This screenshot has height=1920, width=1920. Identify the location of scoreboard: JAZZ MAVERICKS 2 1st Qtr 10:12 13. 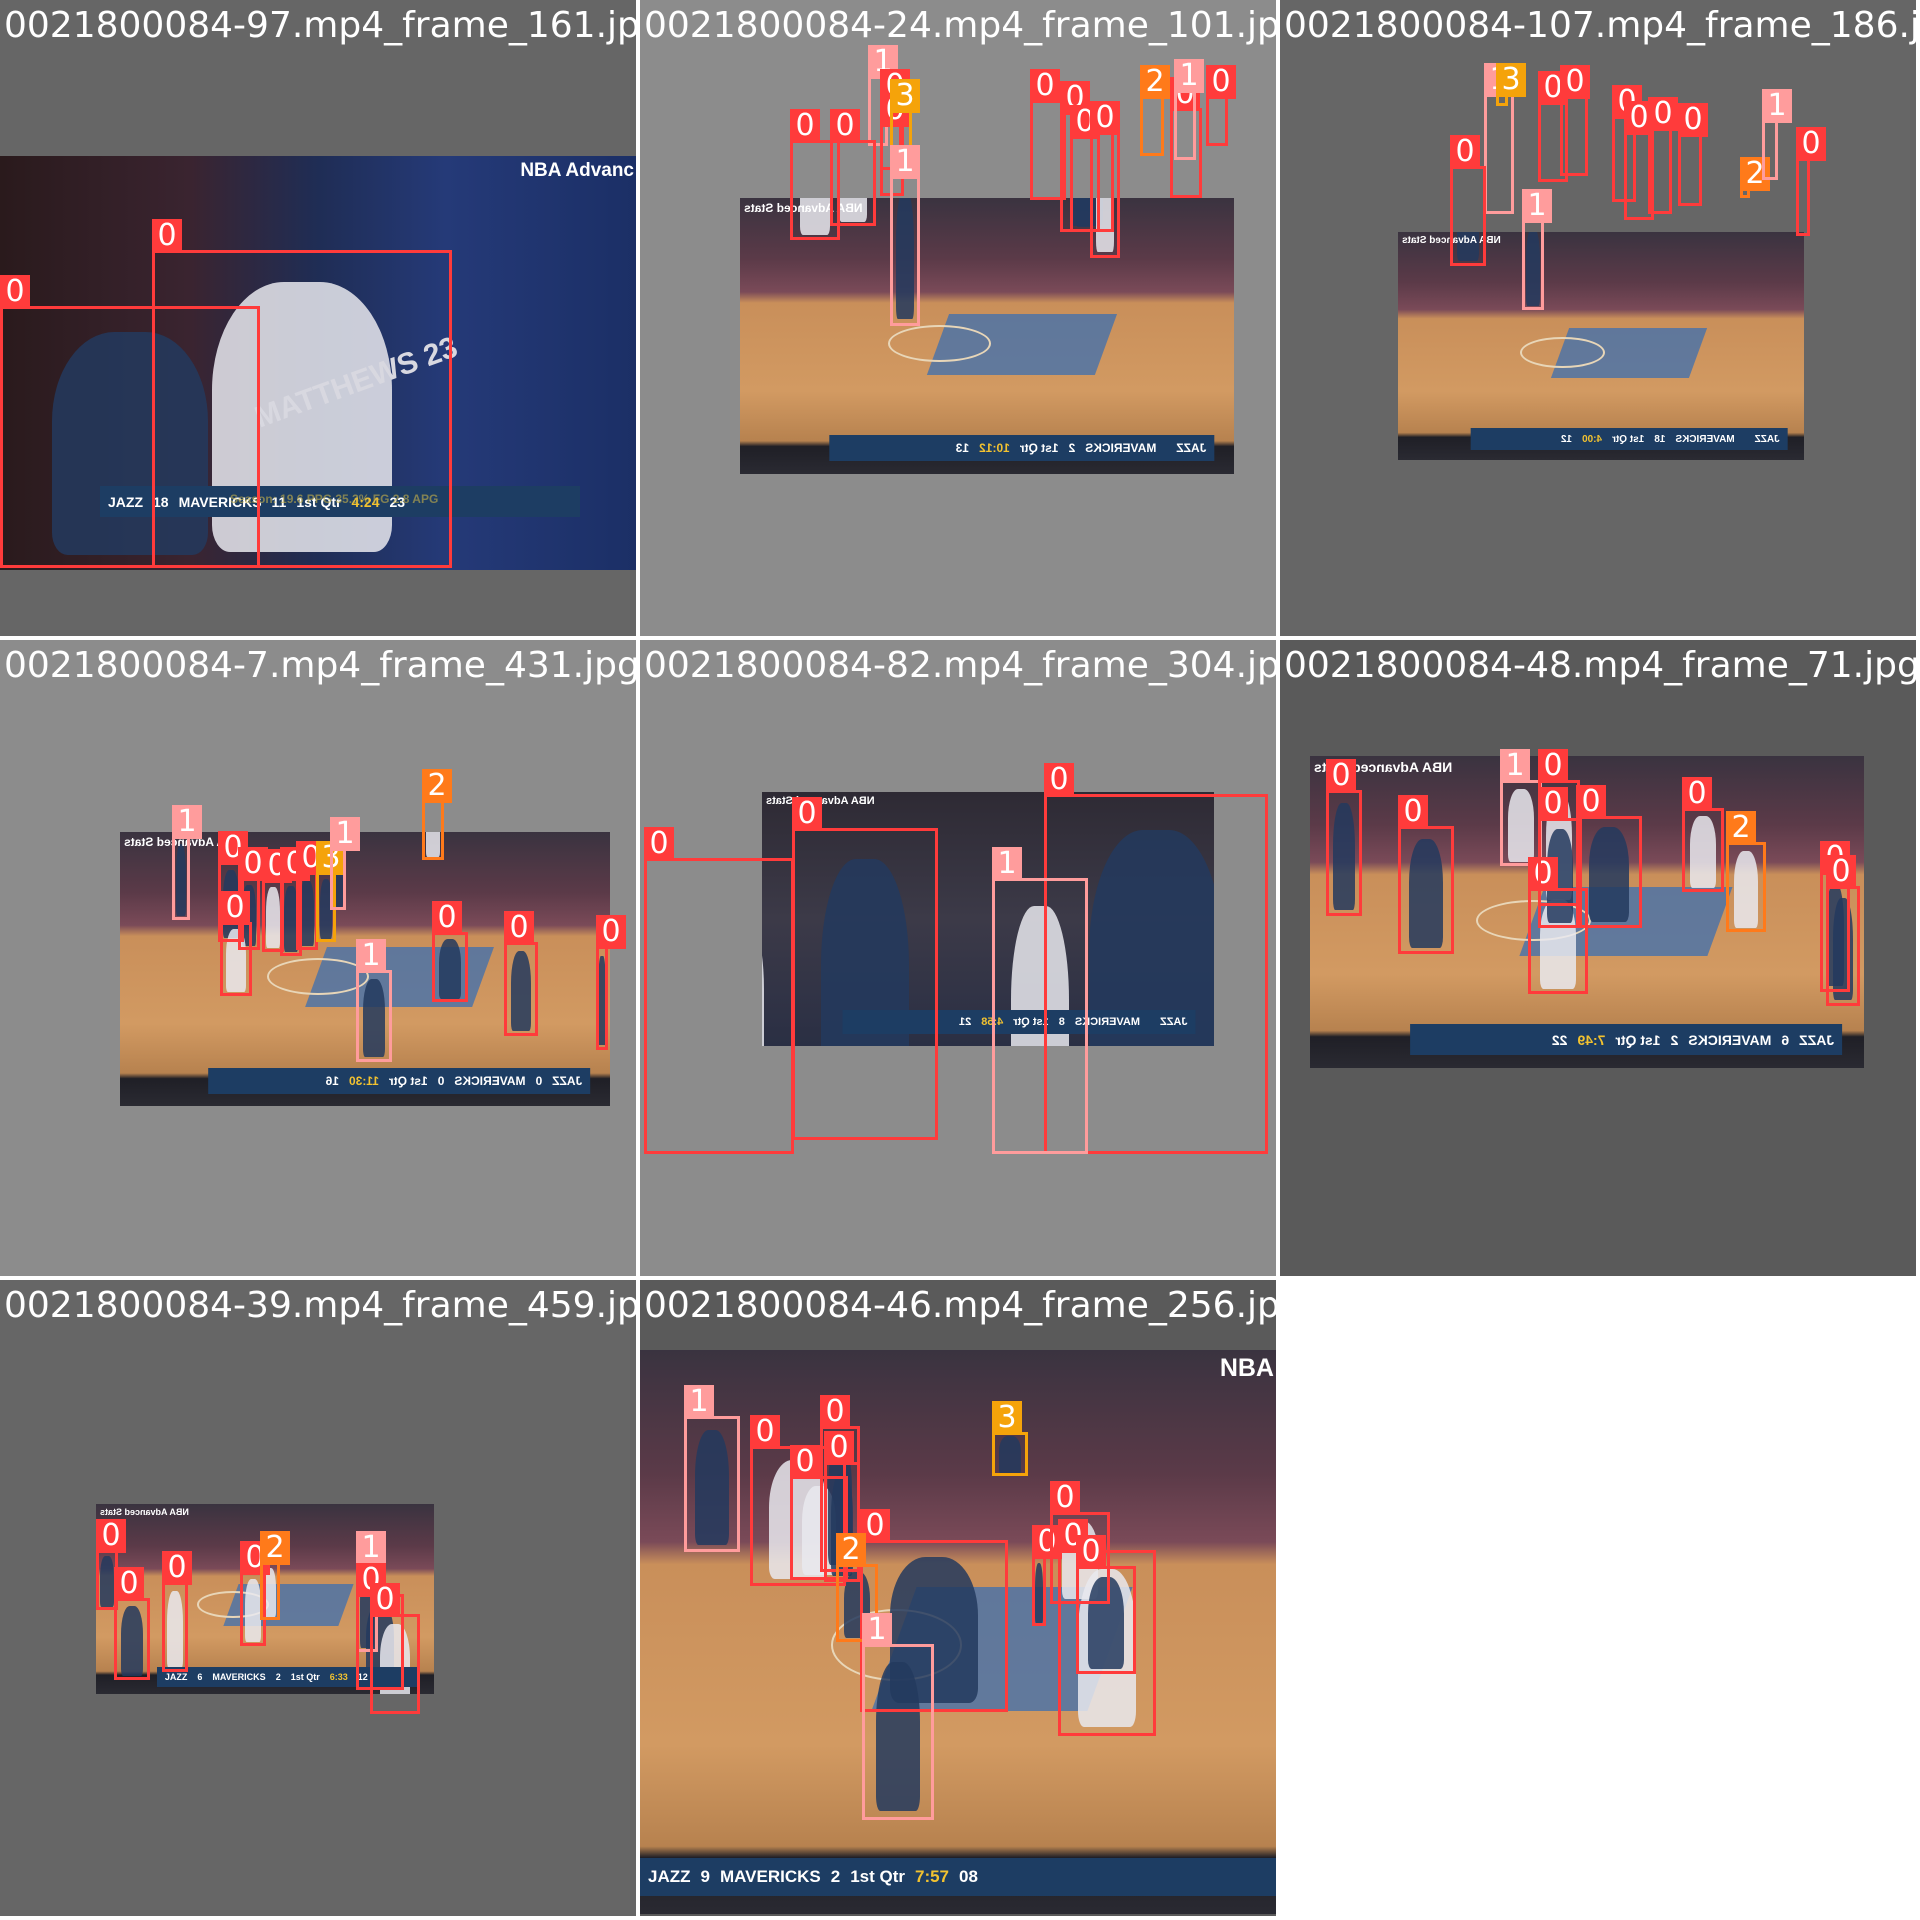
(1021, 448).